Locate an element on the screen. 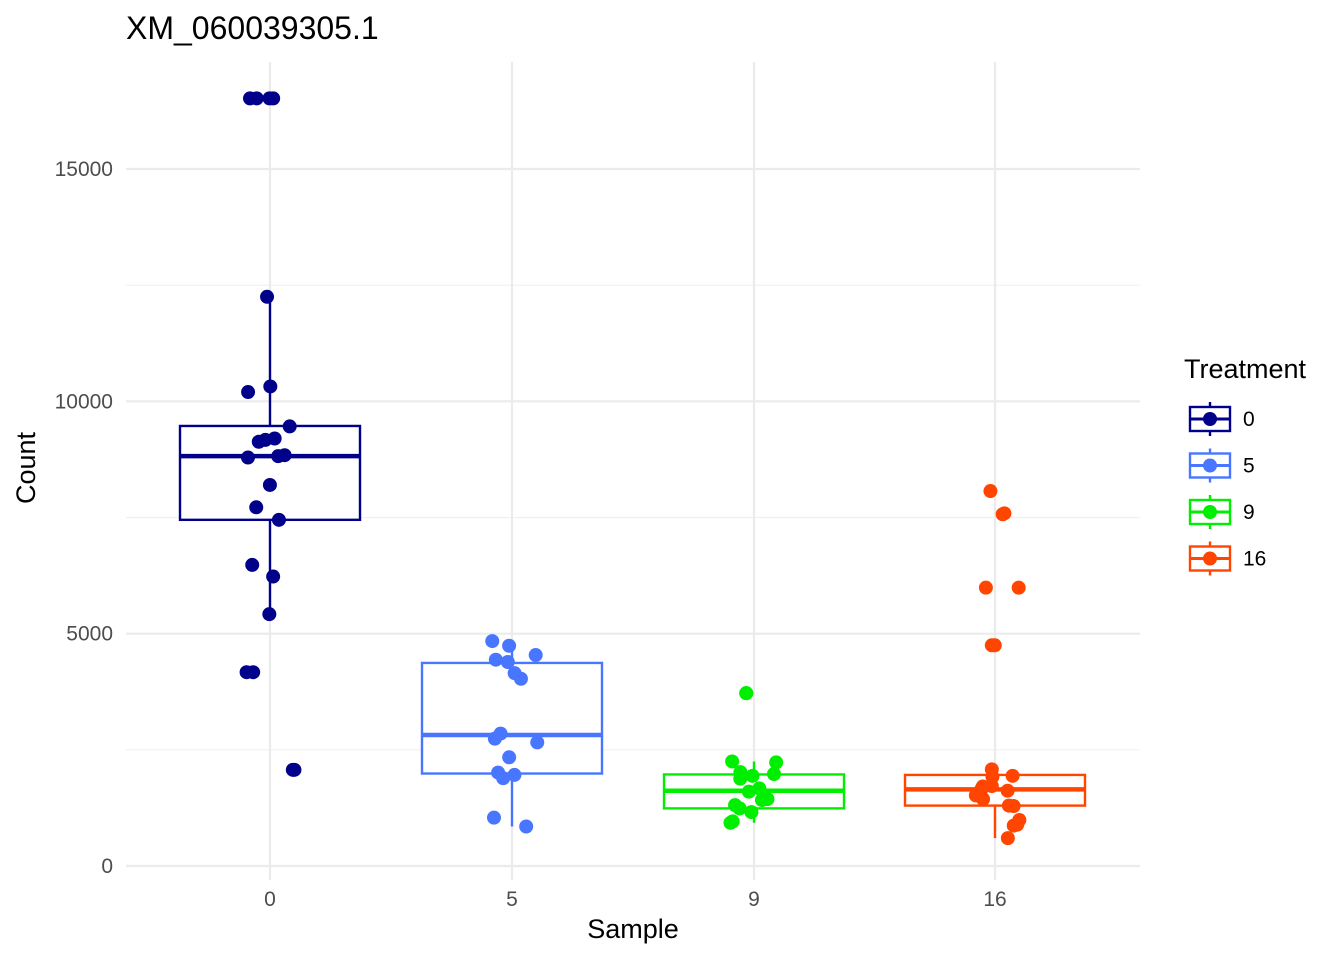 This screenshot has width=1344, height=960. legend-title: Treatment is located at coordinates (1245, 369).